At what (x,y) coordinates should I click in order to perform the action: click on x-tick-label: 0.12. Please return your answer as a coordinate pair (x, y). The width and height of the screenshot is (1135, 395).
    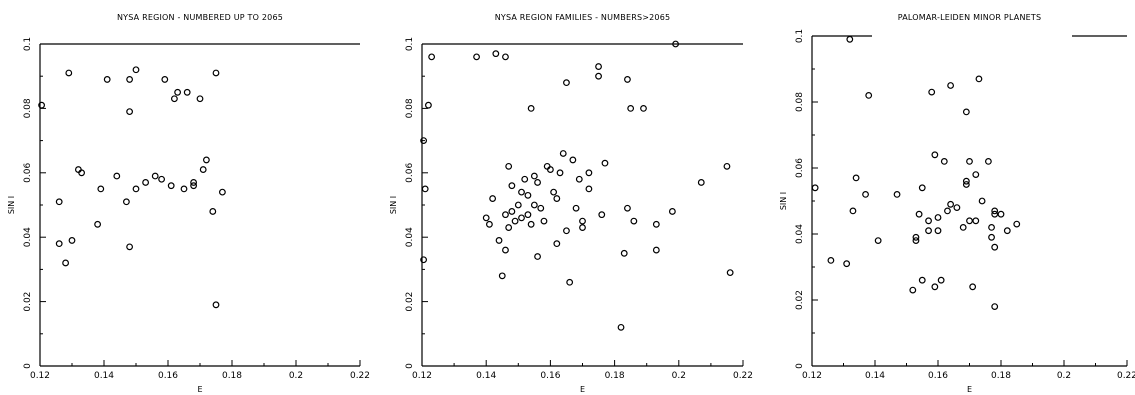
    Looking at the image, I should click on (422, 376).